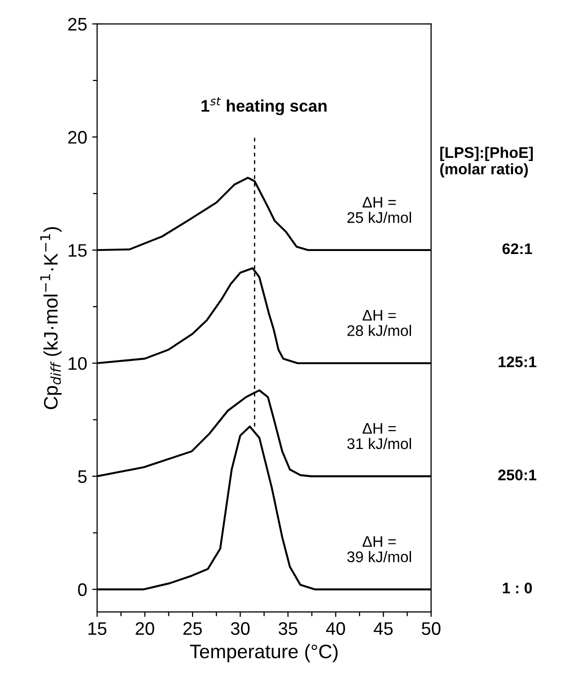 The image size is (568, 683). What do you see at coordinates (240, 628) in the screenshot?
I see `x-tick-label: 30` at bounding box center [240, 628].